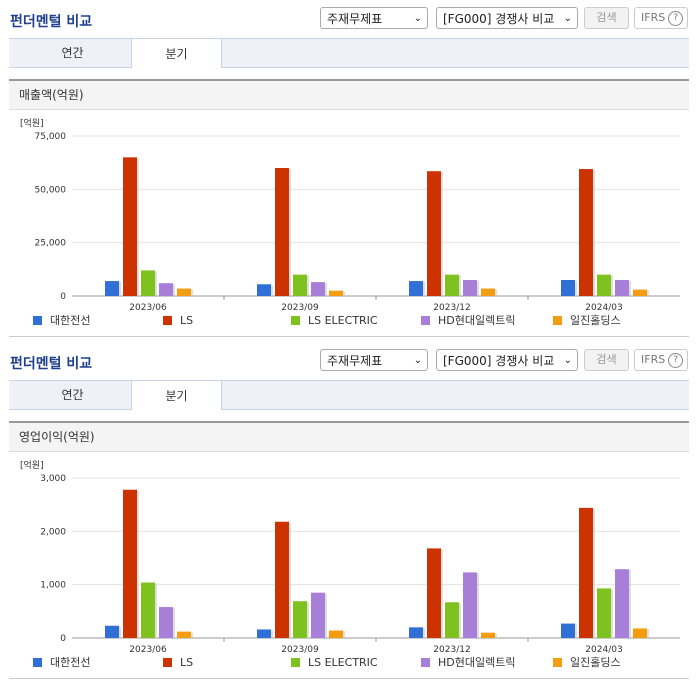 The image size is (696, 684). What do you see at coordinates (53, 479) in the screenshot?
I see `y-tick-label: 3,000` at bounding box center [53, 479].